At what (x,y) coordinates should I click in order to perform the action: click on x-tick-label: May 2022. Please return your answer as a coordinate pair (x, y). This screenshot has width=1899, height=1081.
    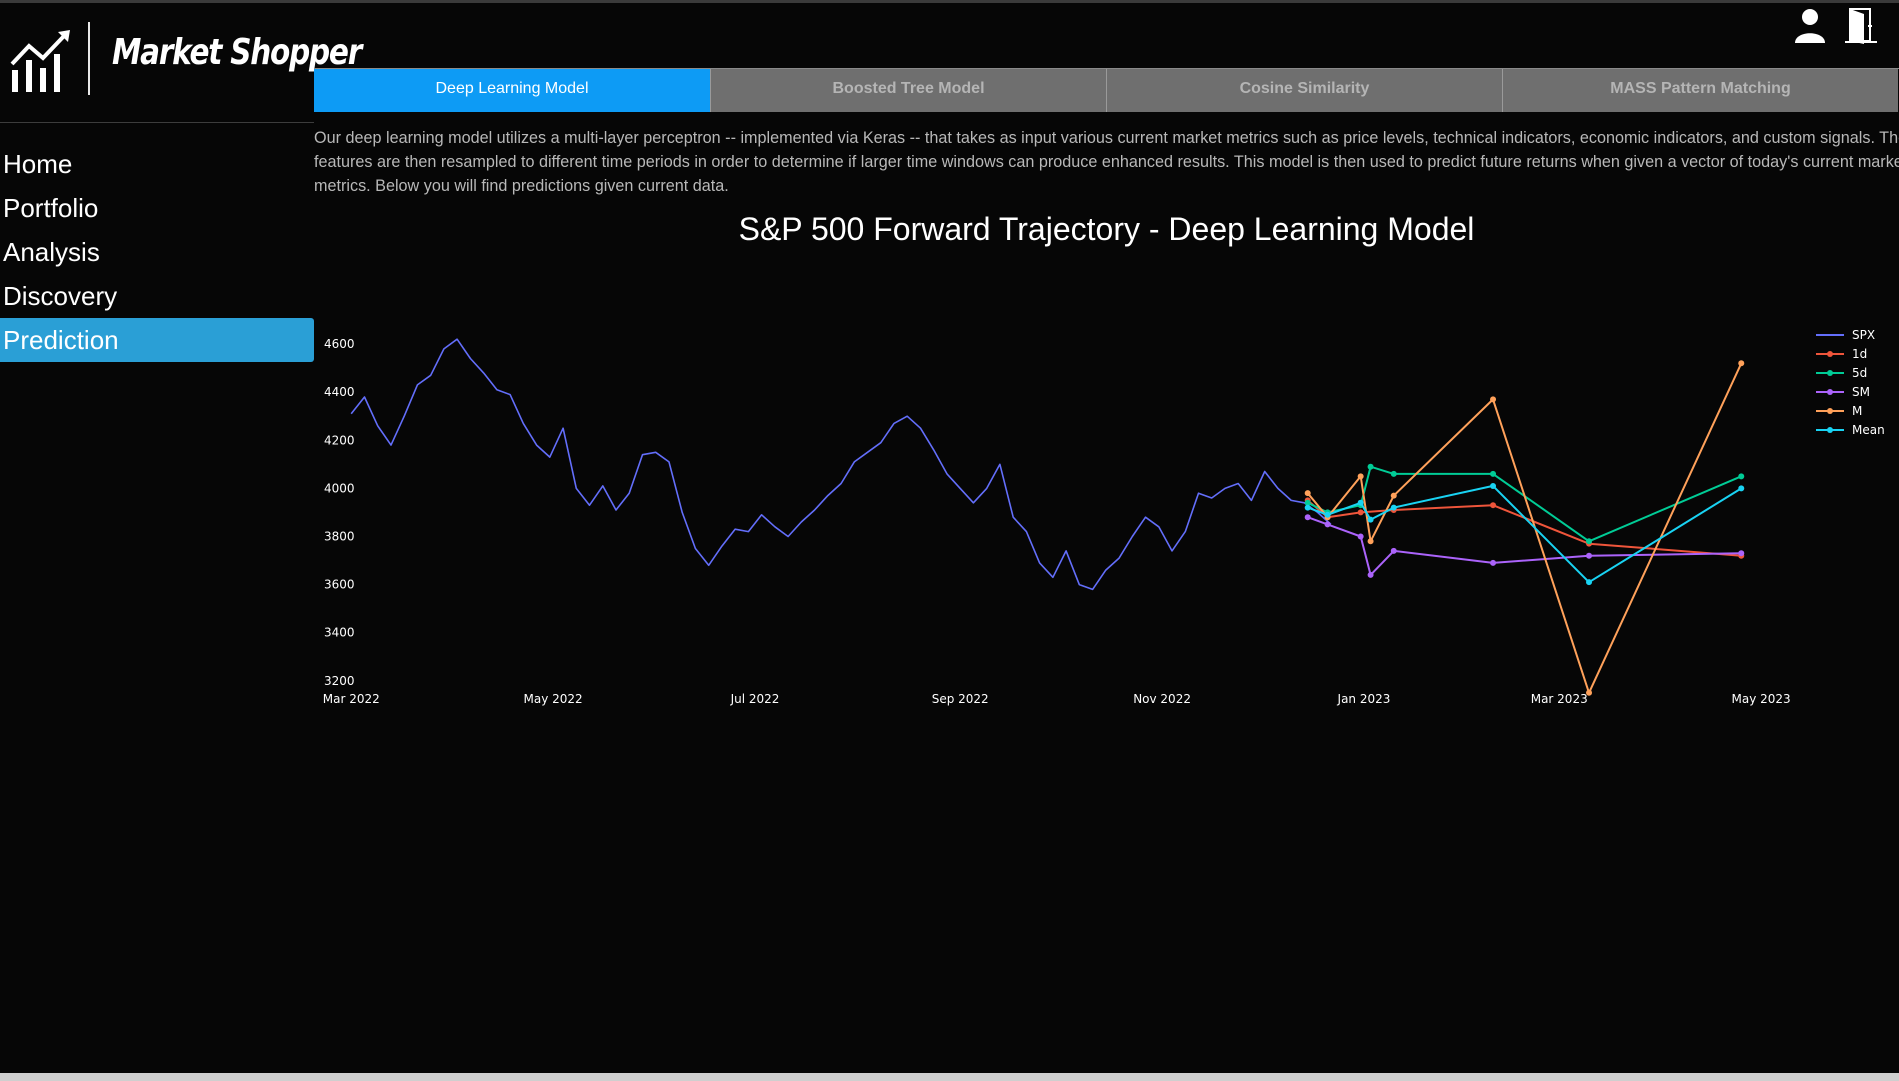
    Looking at the image, I should click on (553, 699).